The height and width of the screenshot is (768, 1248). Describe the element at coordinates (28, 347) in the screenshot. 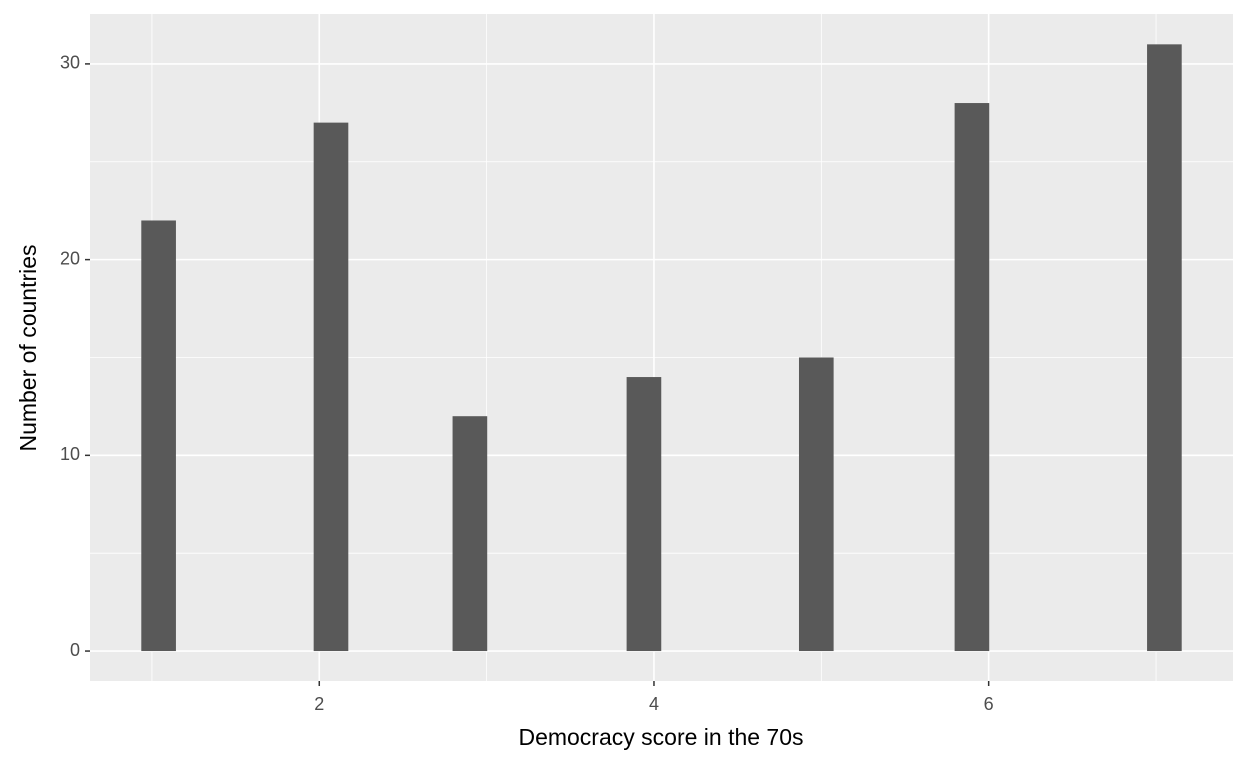

I see `y-axis-title: Number of countries` at that location.